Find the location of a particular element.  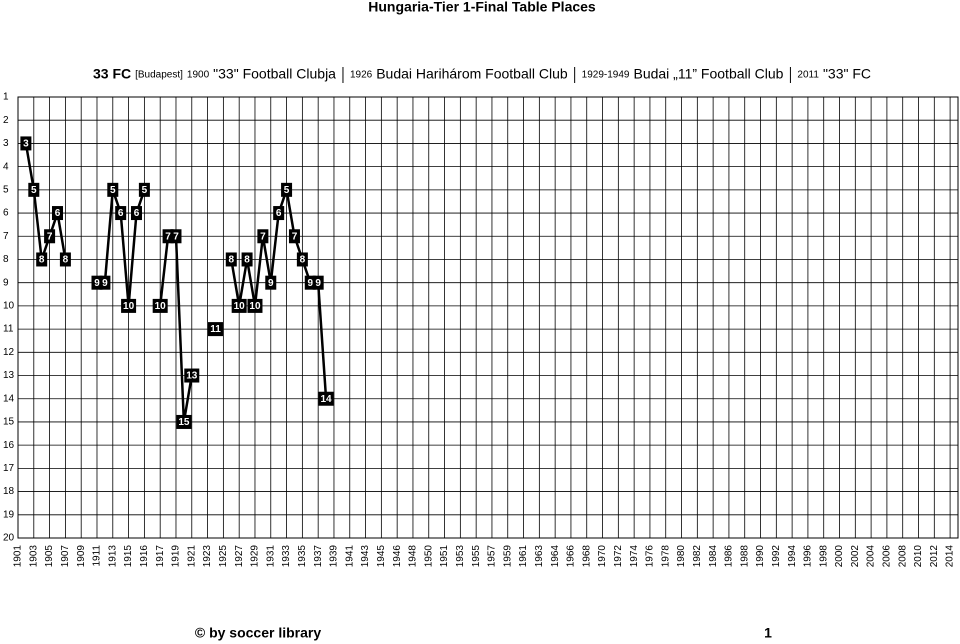

y-tick-label: 1 is located at coordinates (6, 97).